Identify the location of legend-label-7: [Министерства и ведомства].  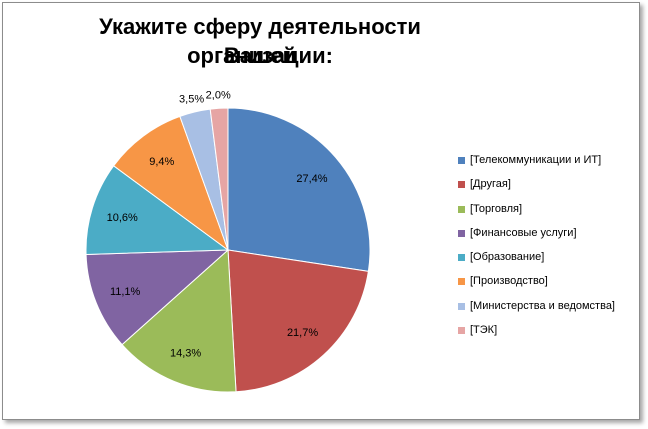
(542, 305).